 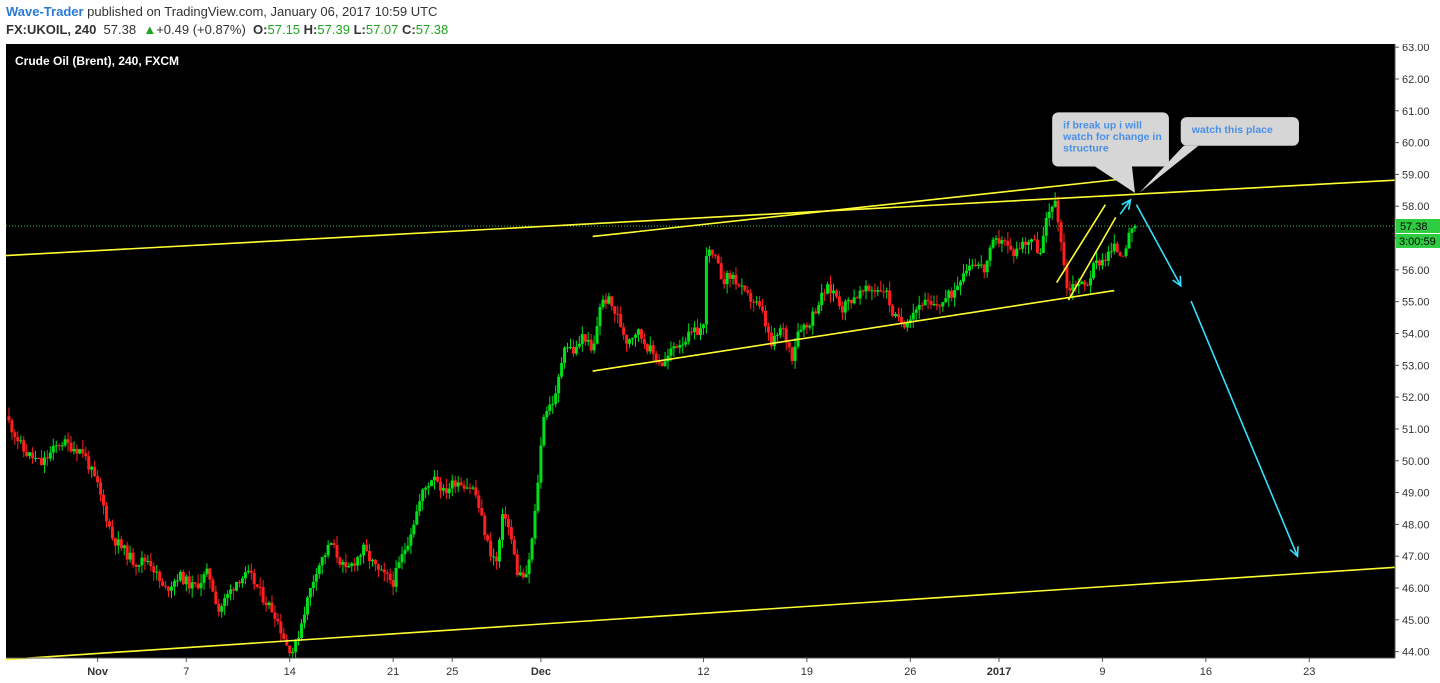 What do you see at coordinates (45, 11) in the screenshot?
I see `author-link: Wave-Trader` at bounding box center [45, 11].